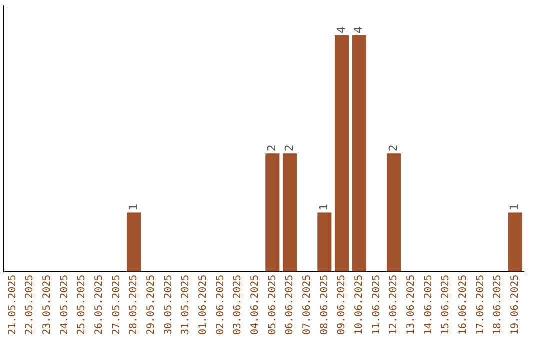  What do you see at coordinates (255, 305) in the screenshot?
I see `x-tick-label: 04.06.2025` at bounding box center [255, 305].